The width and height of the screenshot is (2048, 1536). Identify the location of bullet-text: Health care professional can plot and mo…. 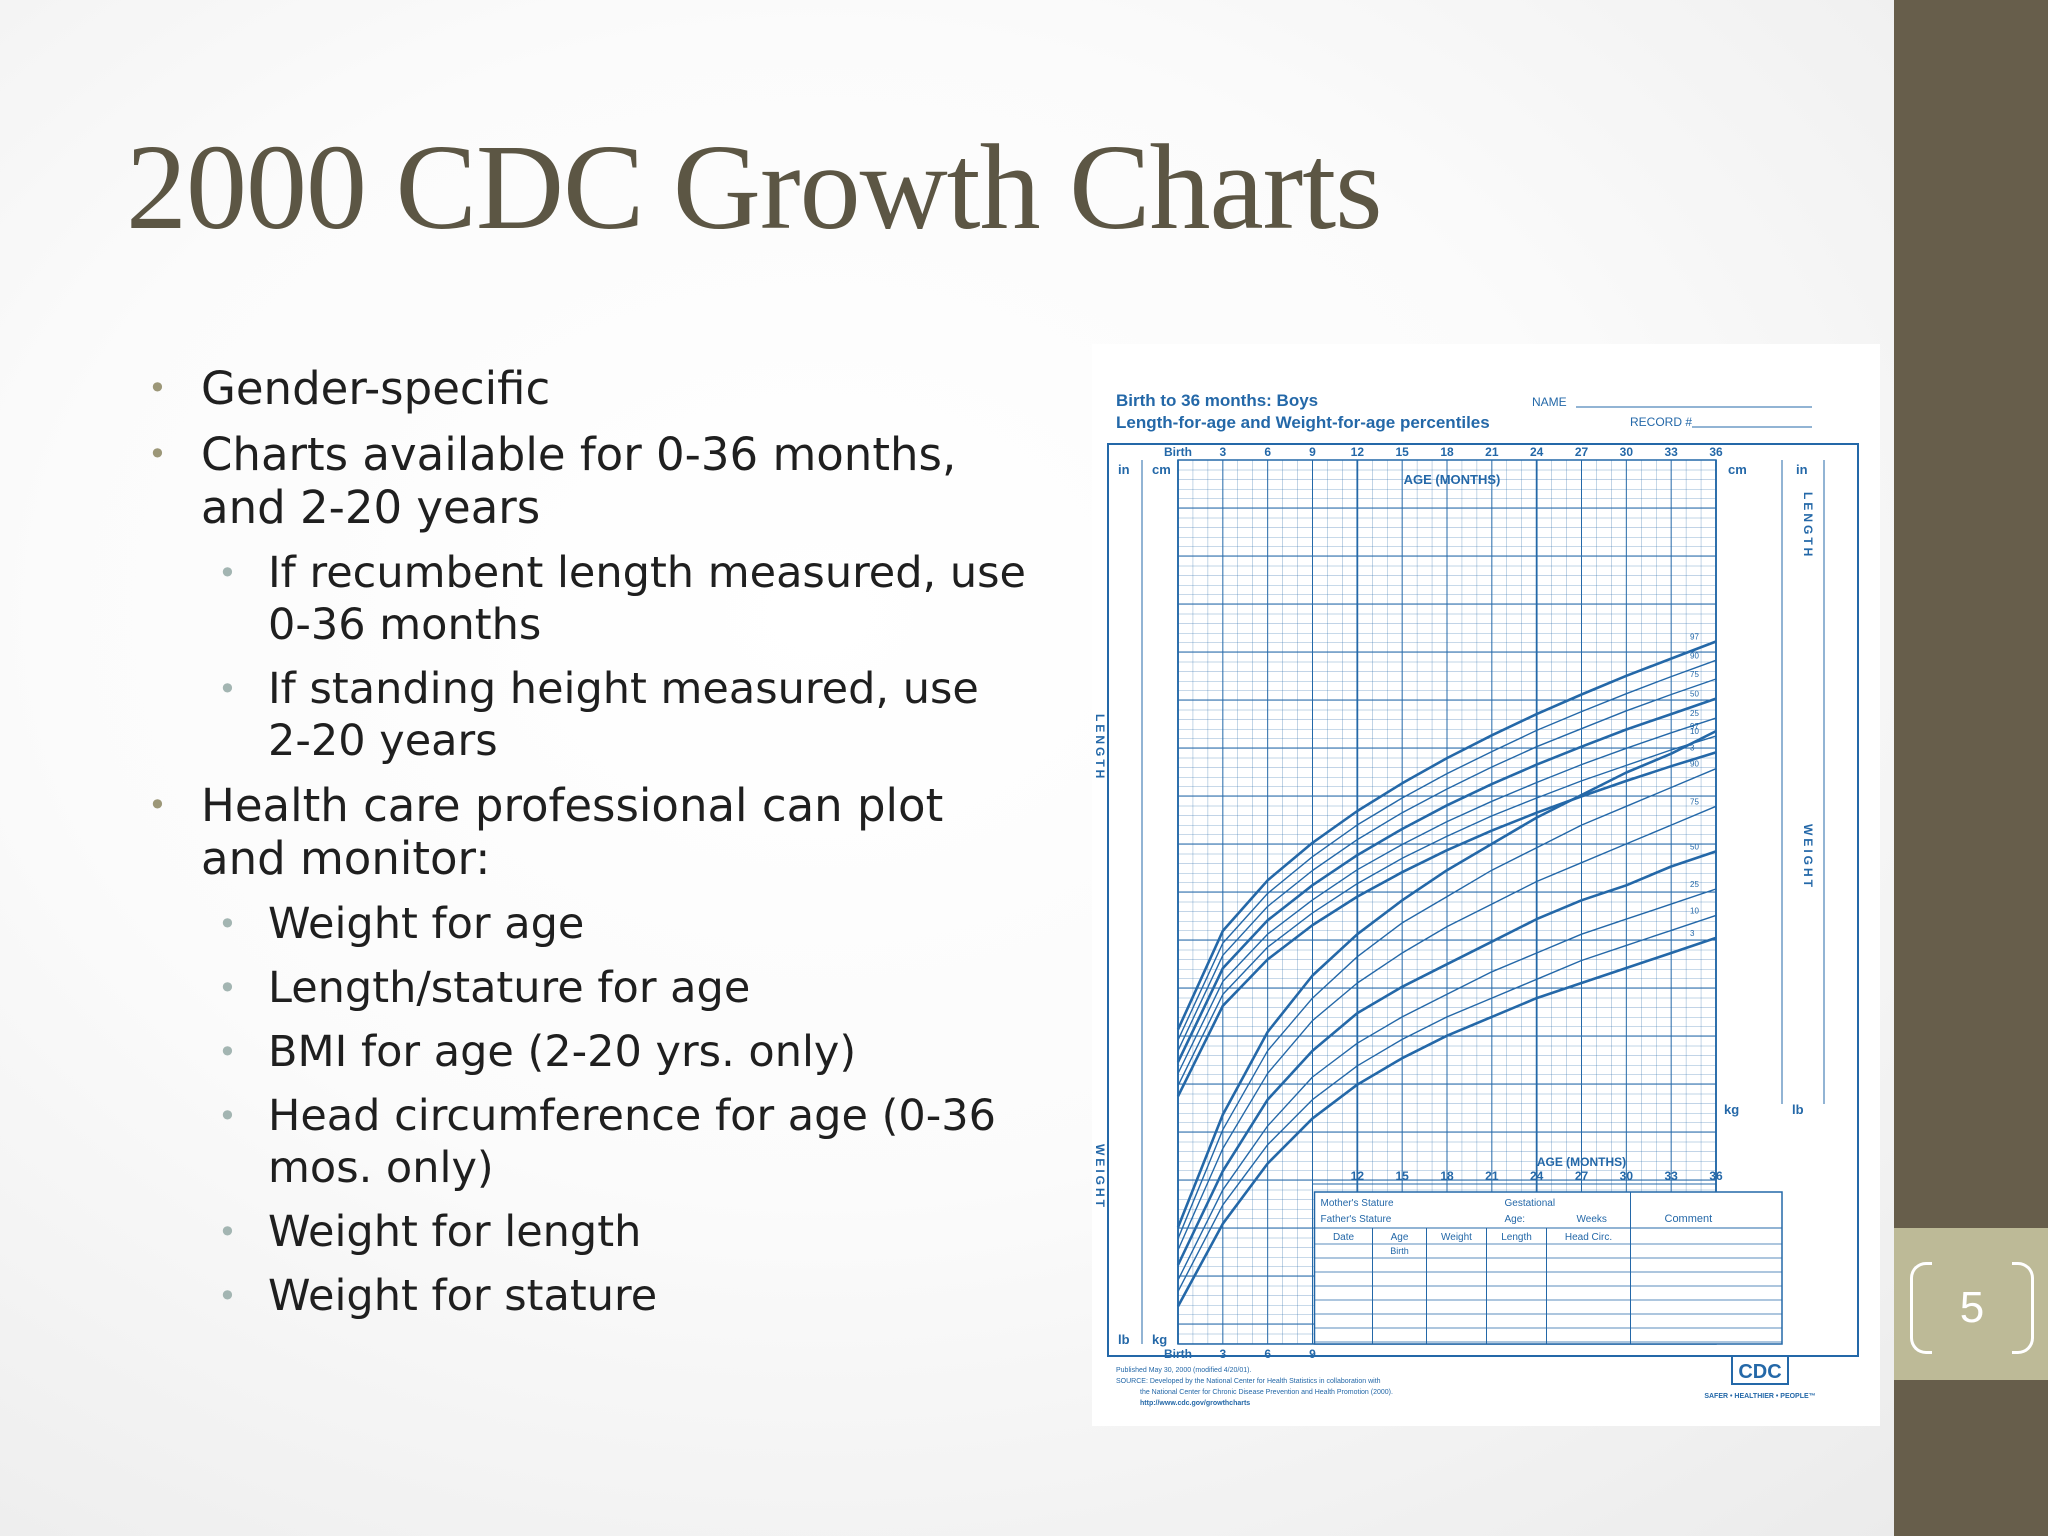
(572, 832).